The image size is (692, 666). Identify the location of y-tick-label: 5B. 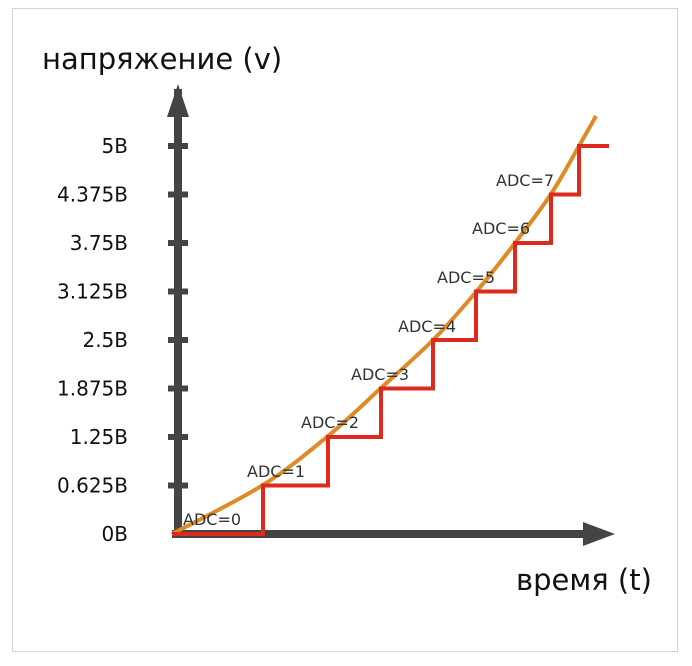
(115, 146).